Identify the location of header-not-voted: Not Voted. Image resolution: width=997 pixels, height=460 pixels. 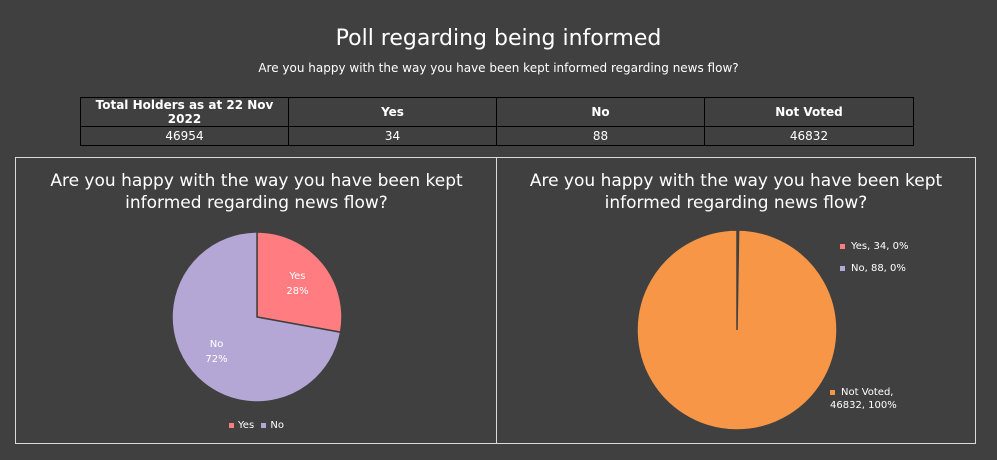
(809, 112).